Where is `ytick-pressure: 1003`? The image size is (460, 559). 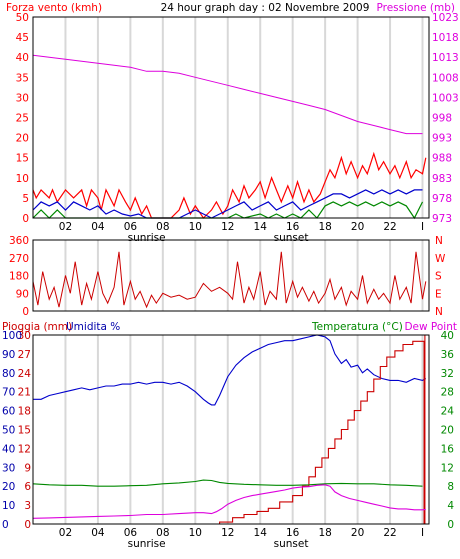 ytick-pressure: 1003 is located at coordinates (445, 98).